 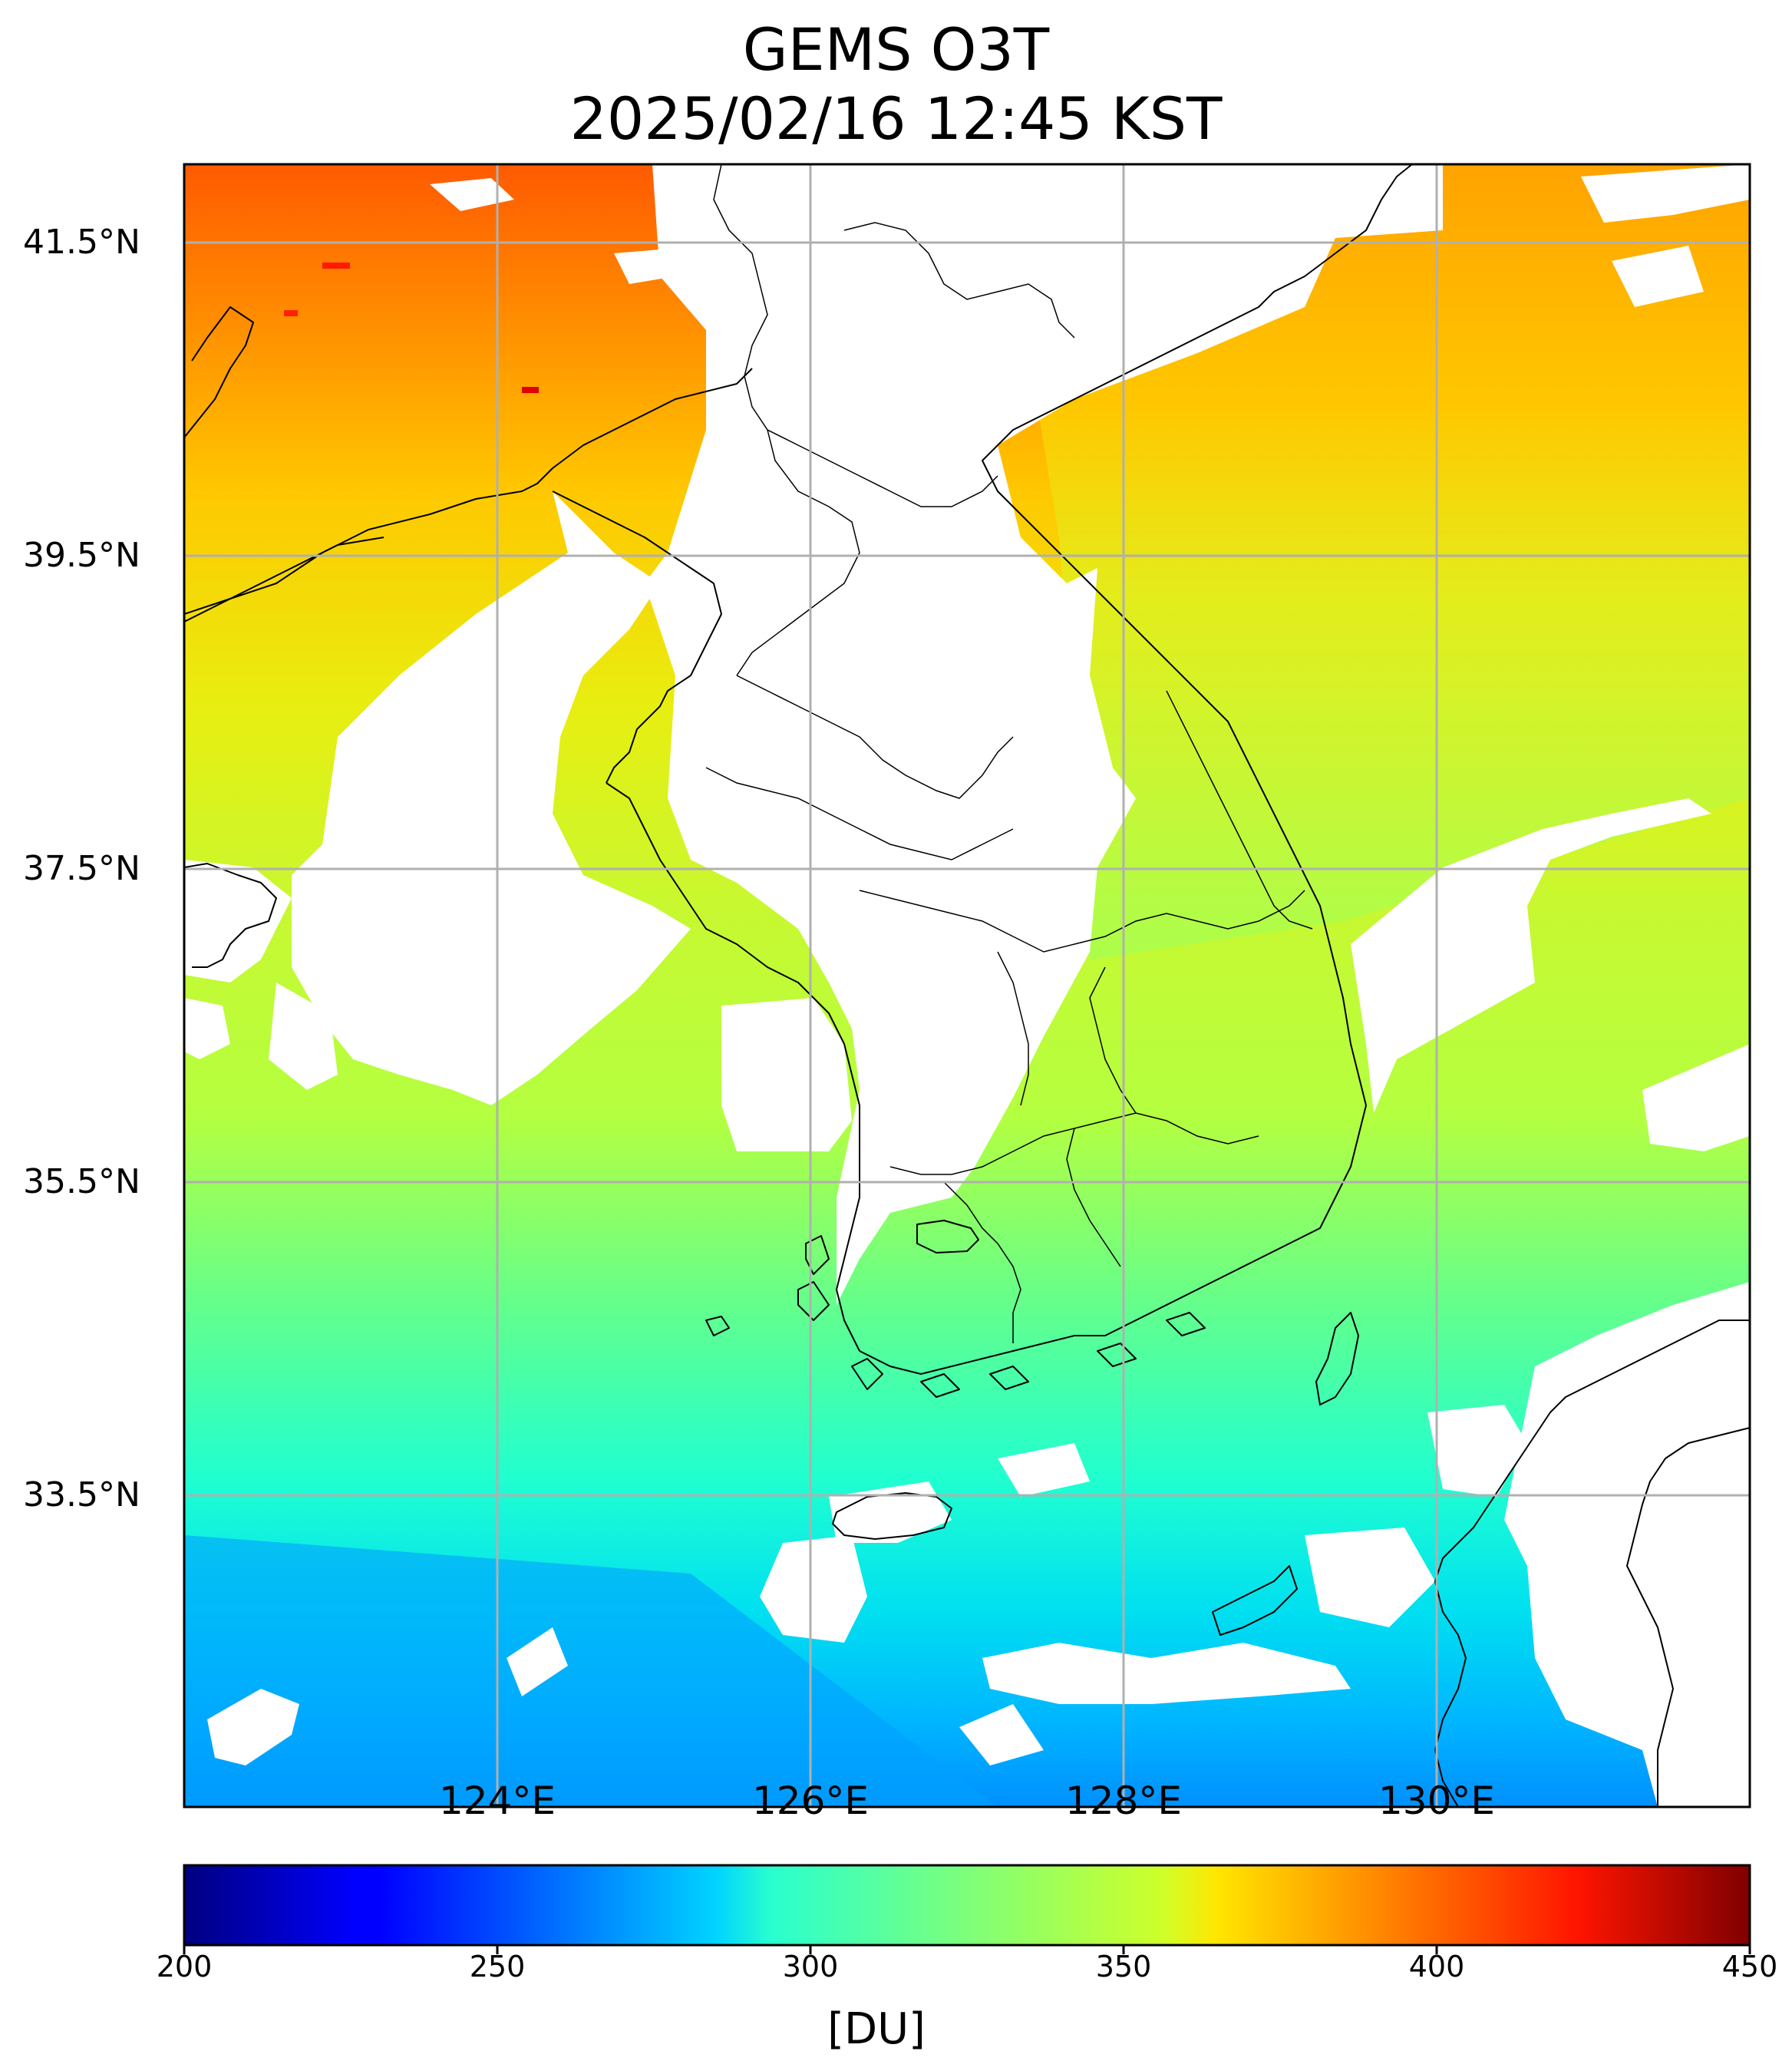 I want to click on colorbar-label-400: 400, so click(x=1436, y=1966).